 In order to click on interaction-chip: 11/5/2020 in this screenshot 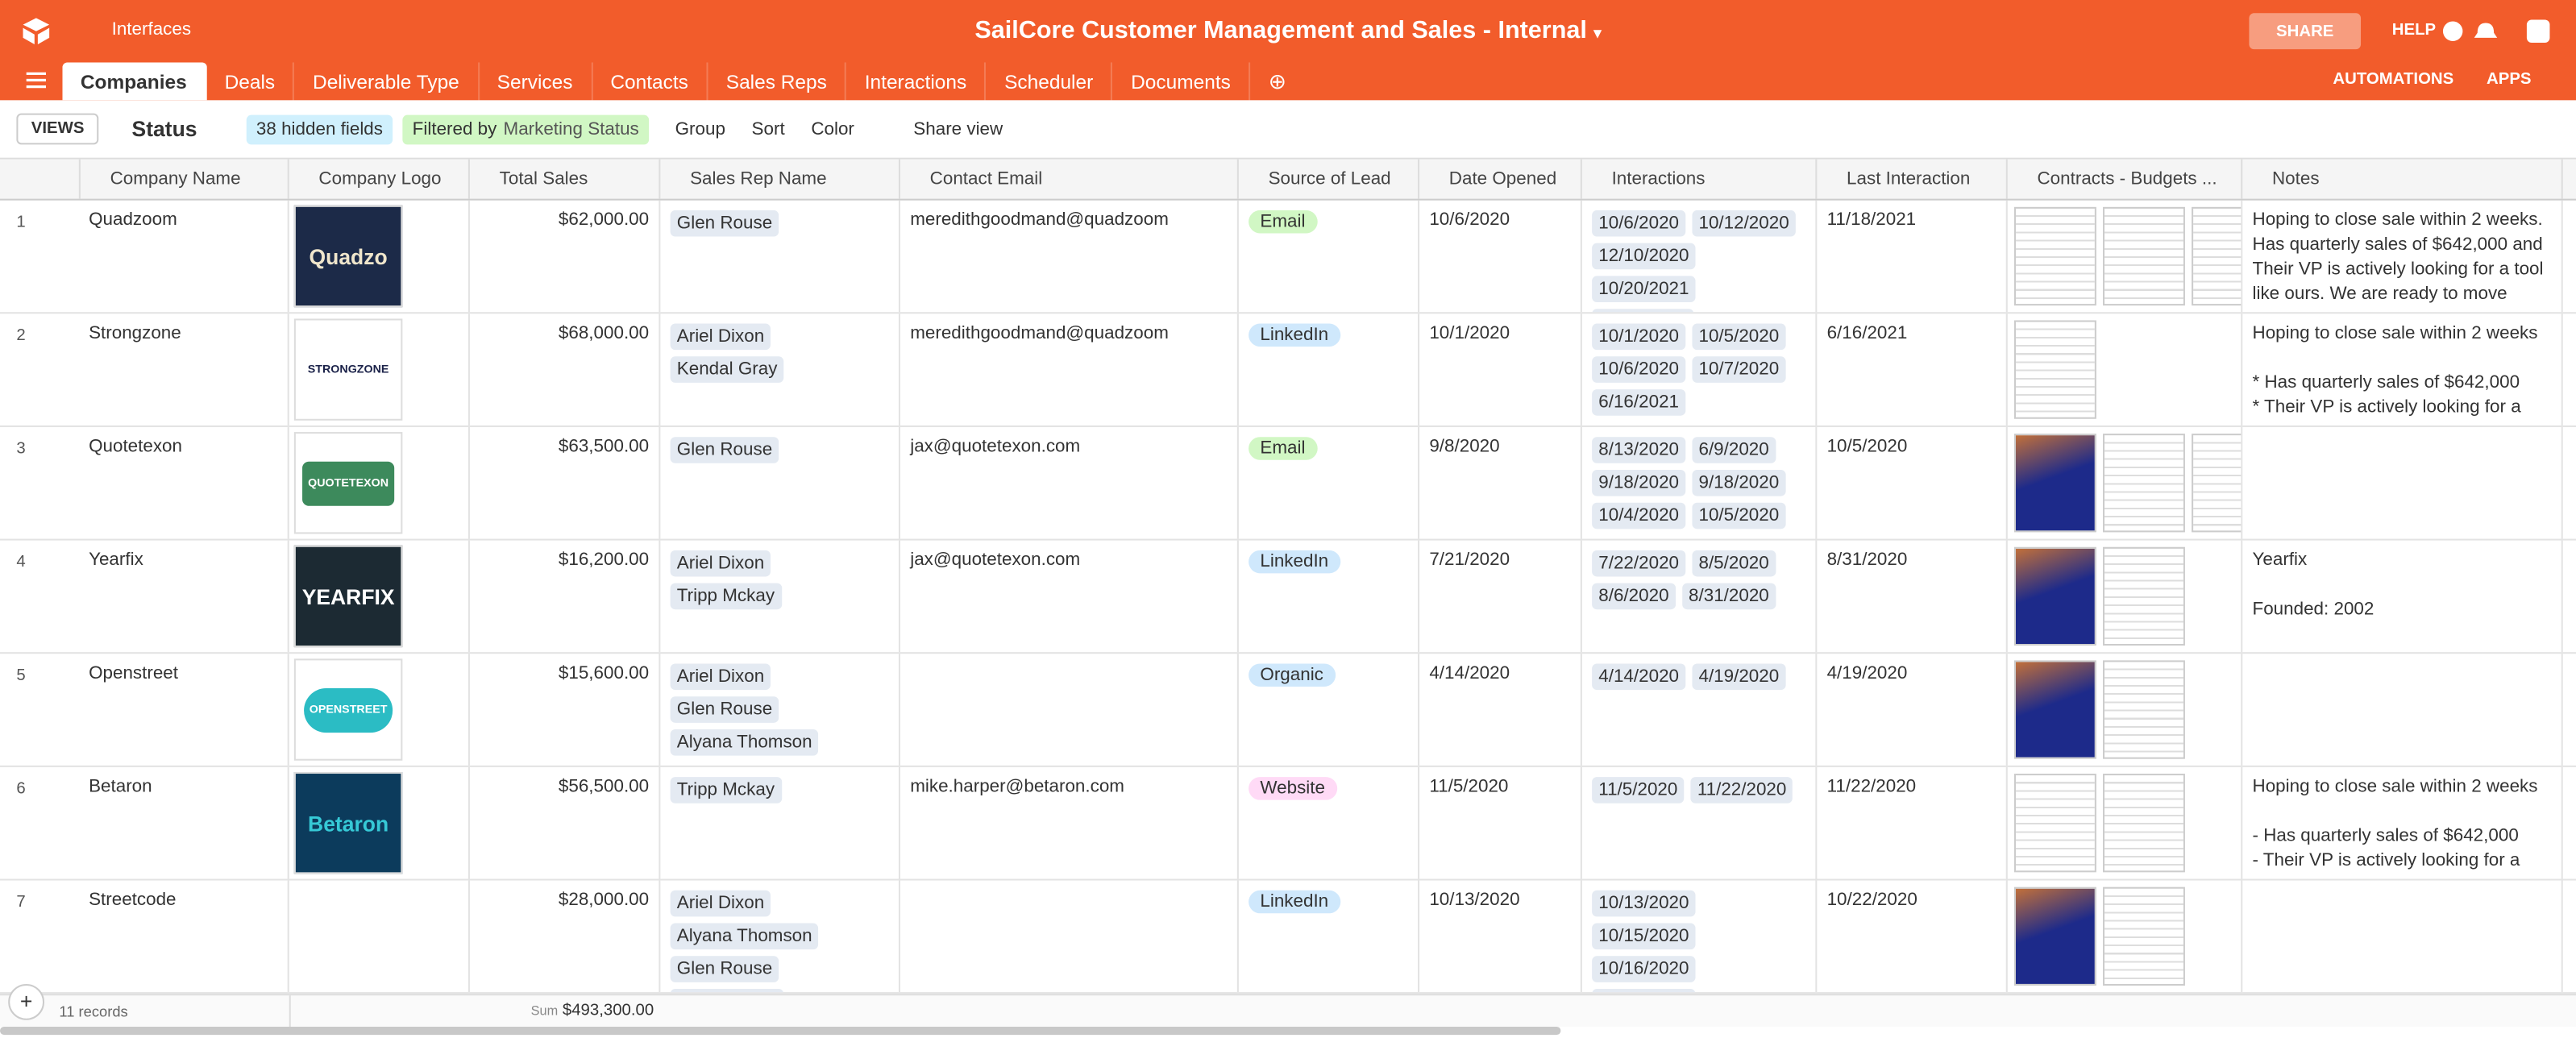, I will do `click(1638, 790)`.